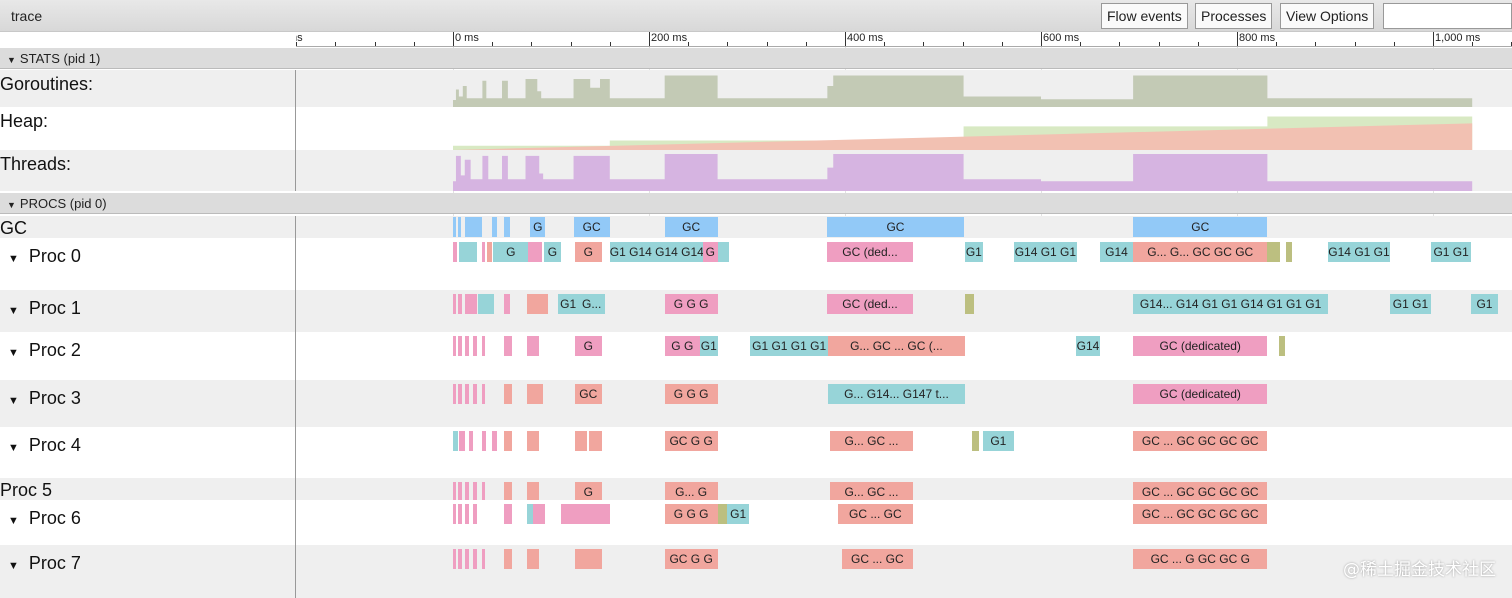 The width and height of the screenshot is (1512, 598). Describe the element at coordinates (904, 88) in the screenshot. I see `goroutines-counter` at that location.